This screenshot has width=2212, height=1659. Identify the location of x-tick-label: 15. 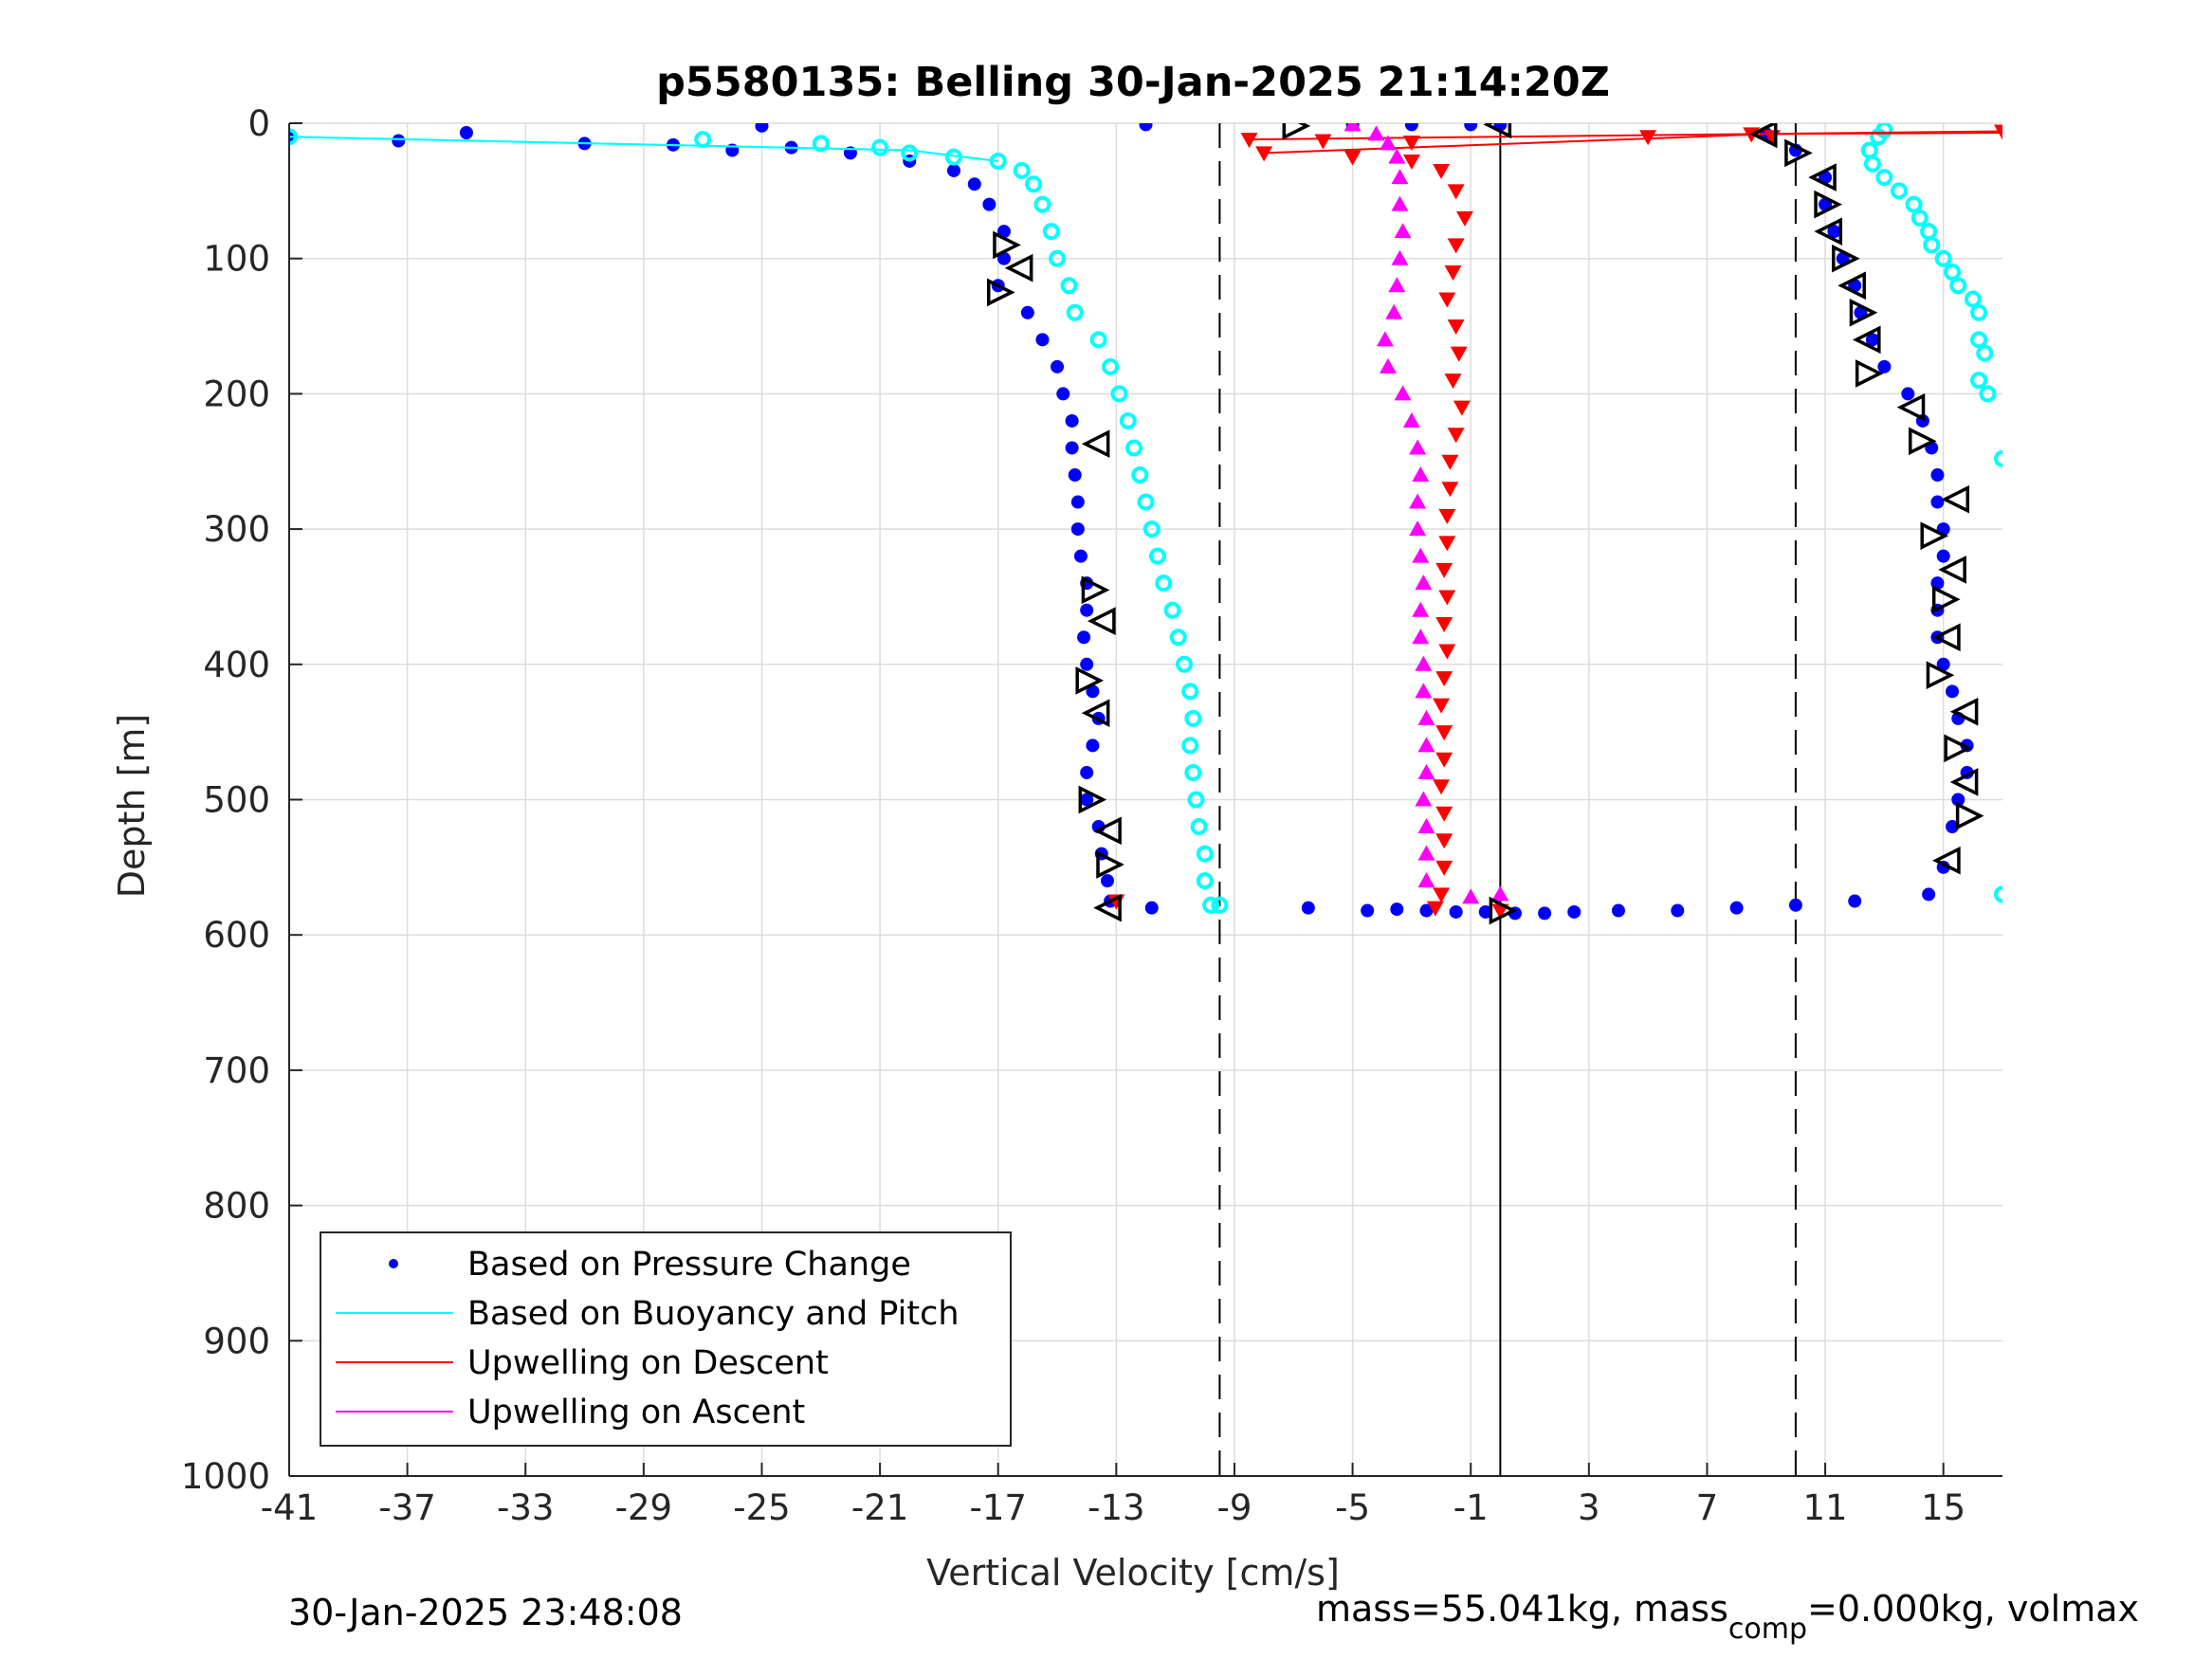
(1943, 1507).